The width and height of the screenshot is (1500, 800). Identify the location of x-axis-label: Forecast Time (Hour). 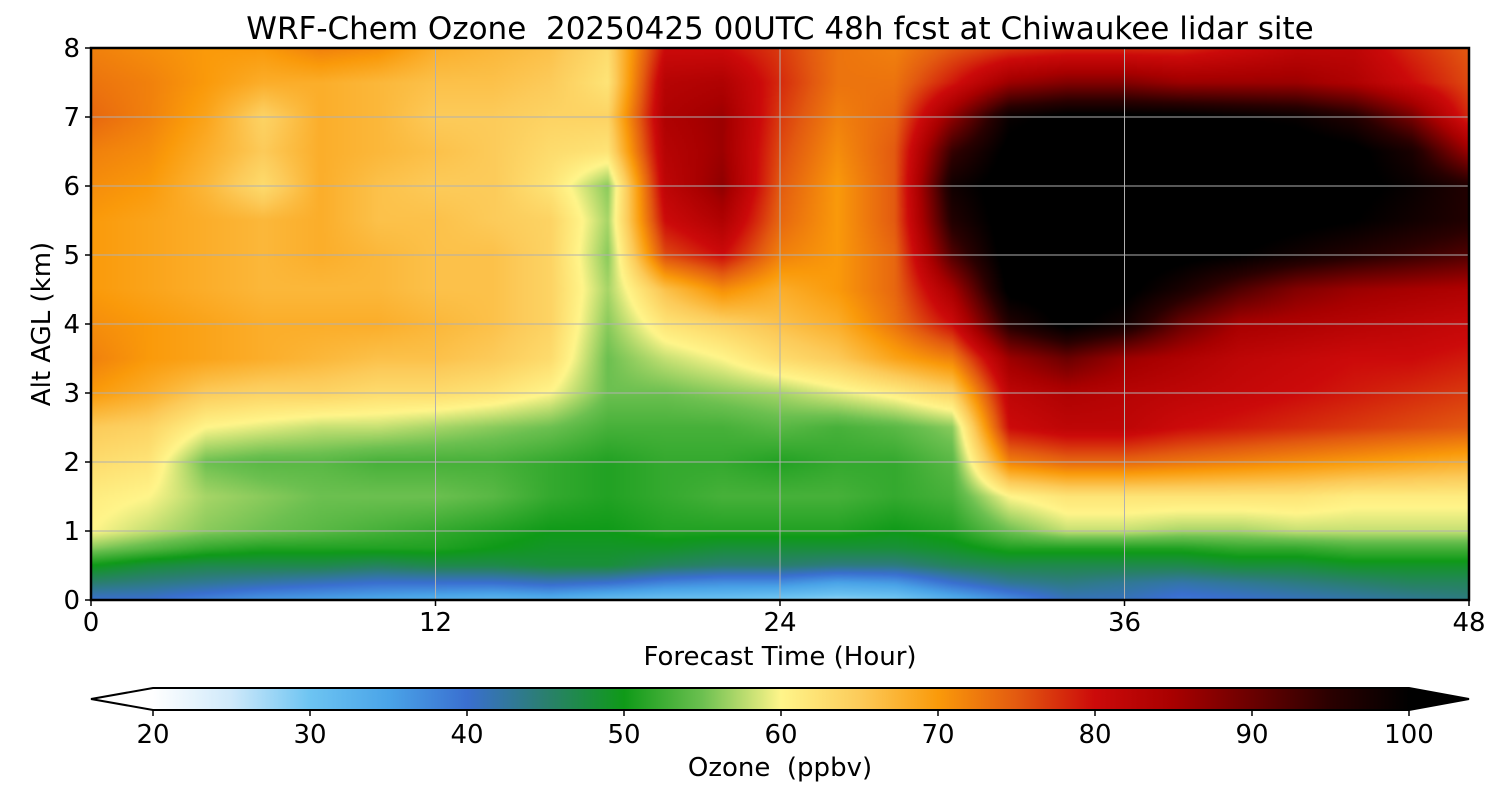
(779, 657).